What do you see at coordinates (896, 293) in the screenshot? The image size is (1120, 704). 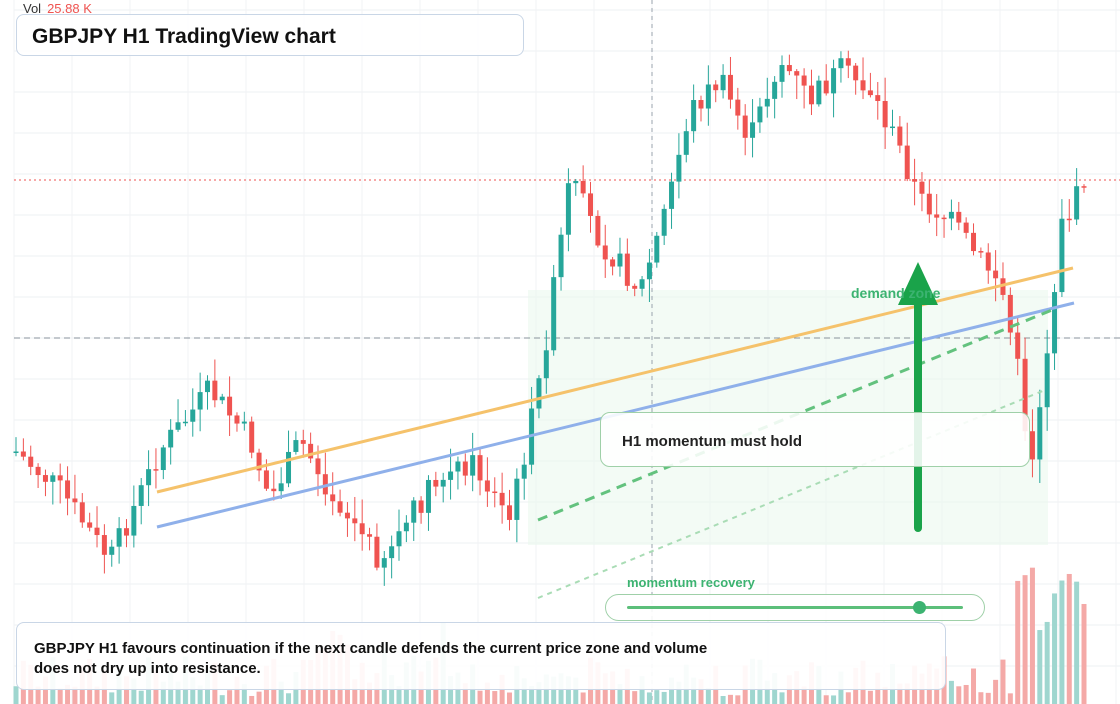 I see `demand-zone-label: demand zone` at bounding box center [896, 293].